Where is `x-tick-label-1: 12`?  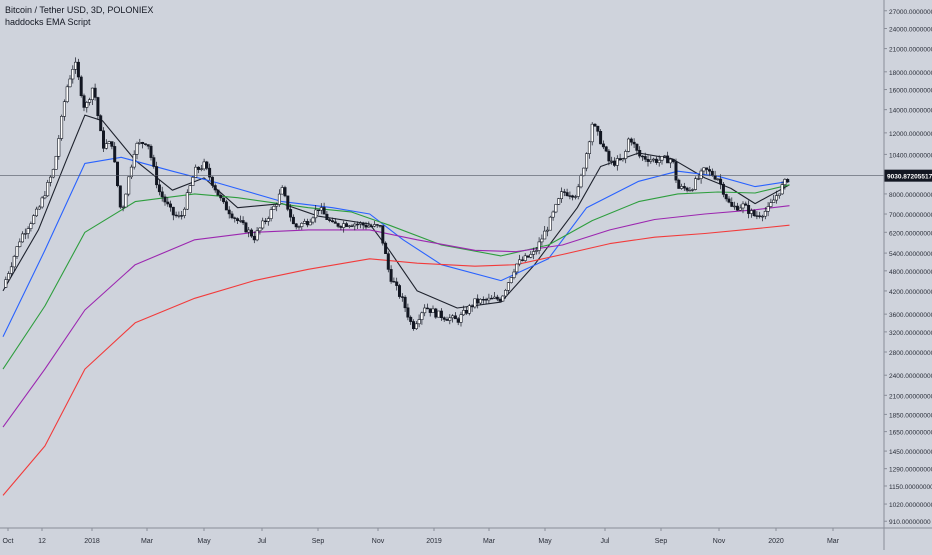
x-tick-label-1: 12 is located at coordinates (42, 541).